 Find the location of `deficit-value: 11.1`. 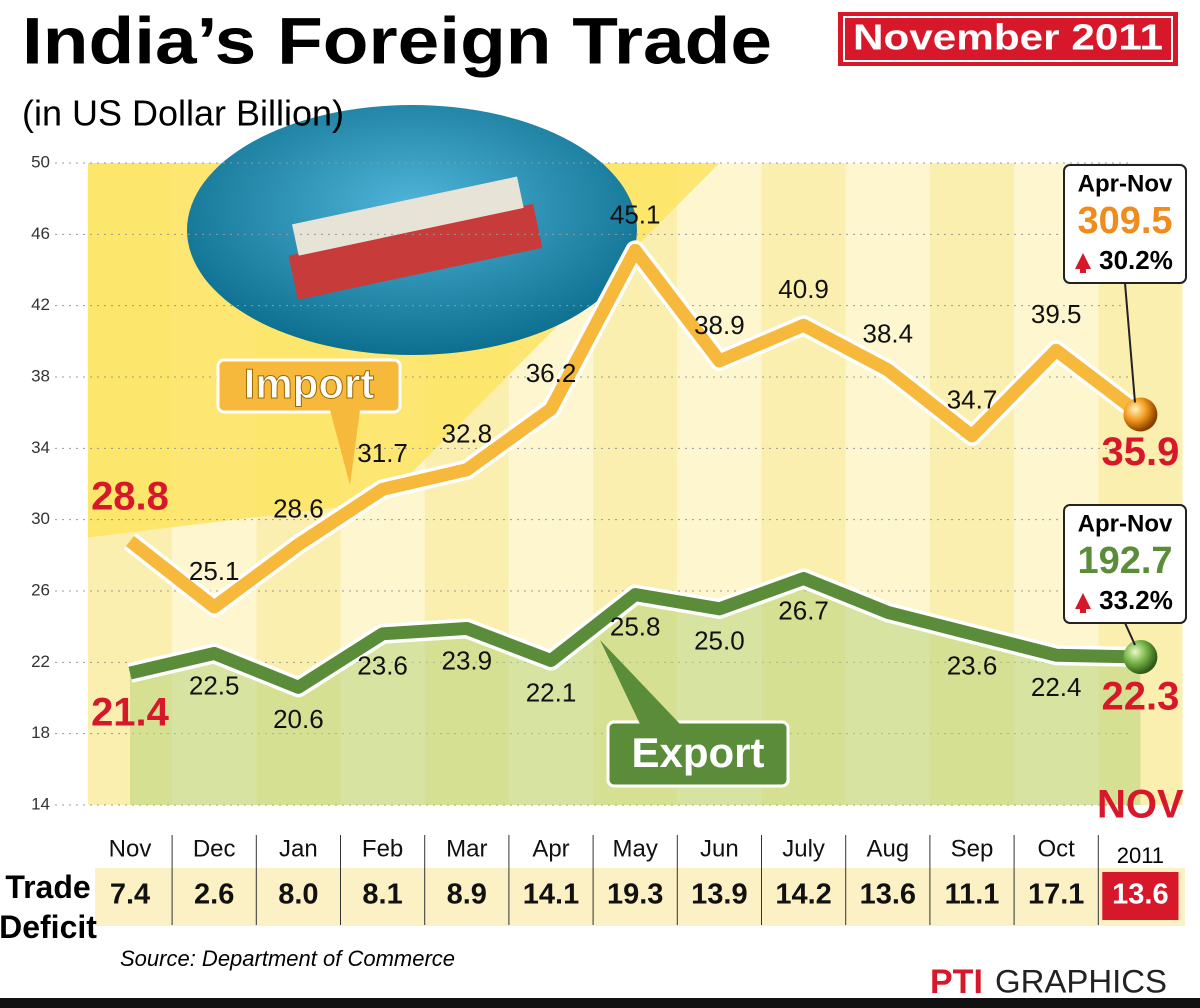

deficit-value: 11.1 is located at coordinates (972, 895).